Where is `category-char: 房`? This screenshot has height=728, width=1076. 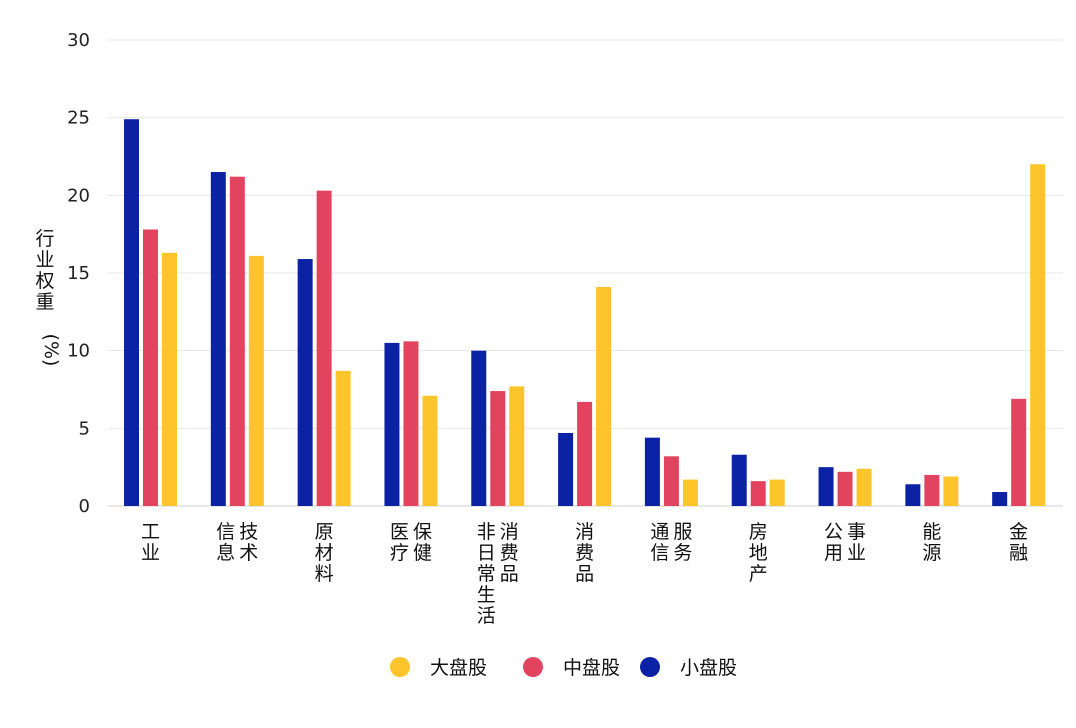
category-char: 房 is located at coordinates (758, 532).